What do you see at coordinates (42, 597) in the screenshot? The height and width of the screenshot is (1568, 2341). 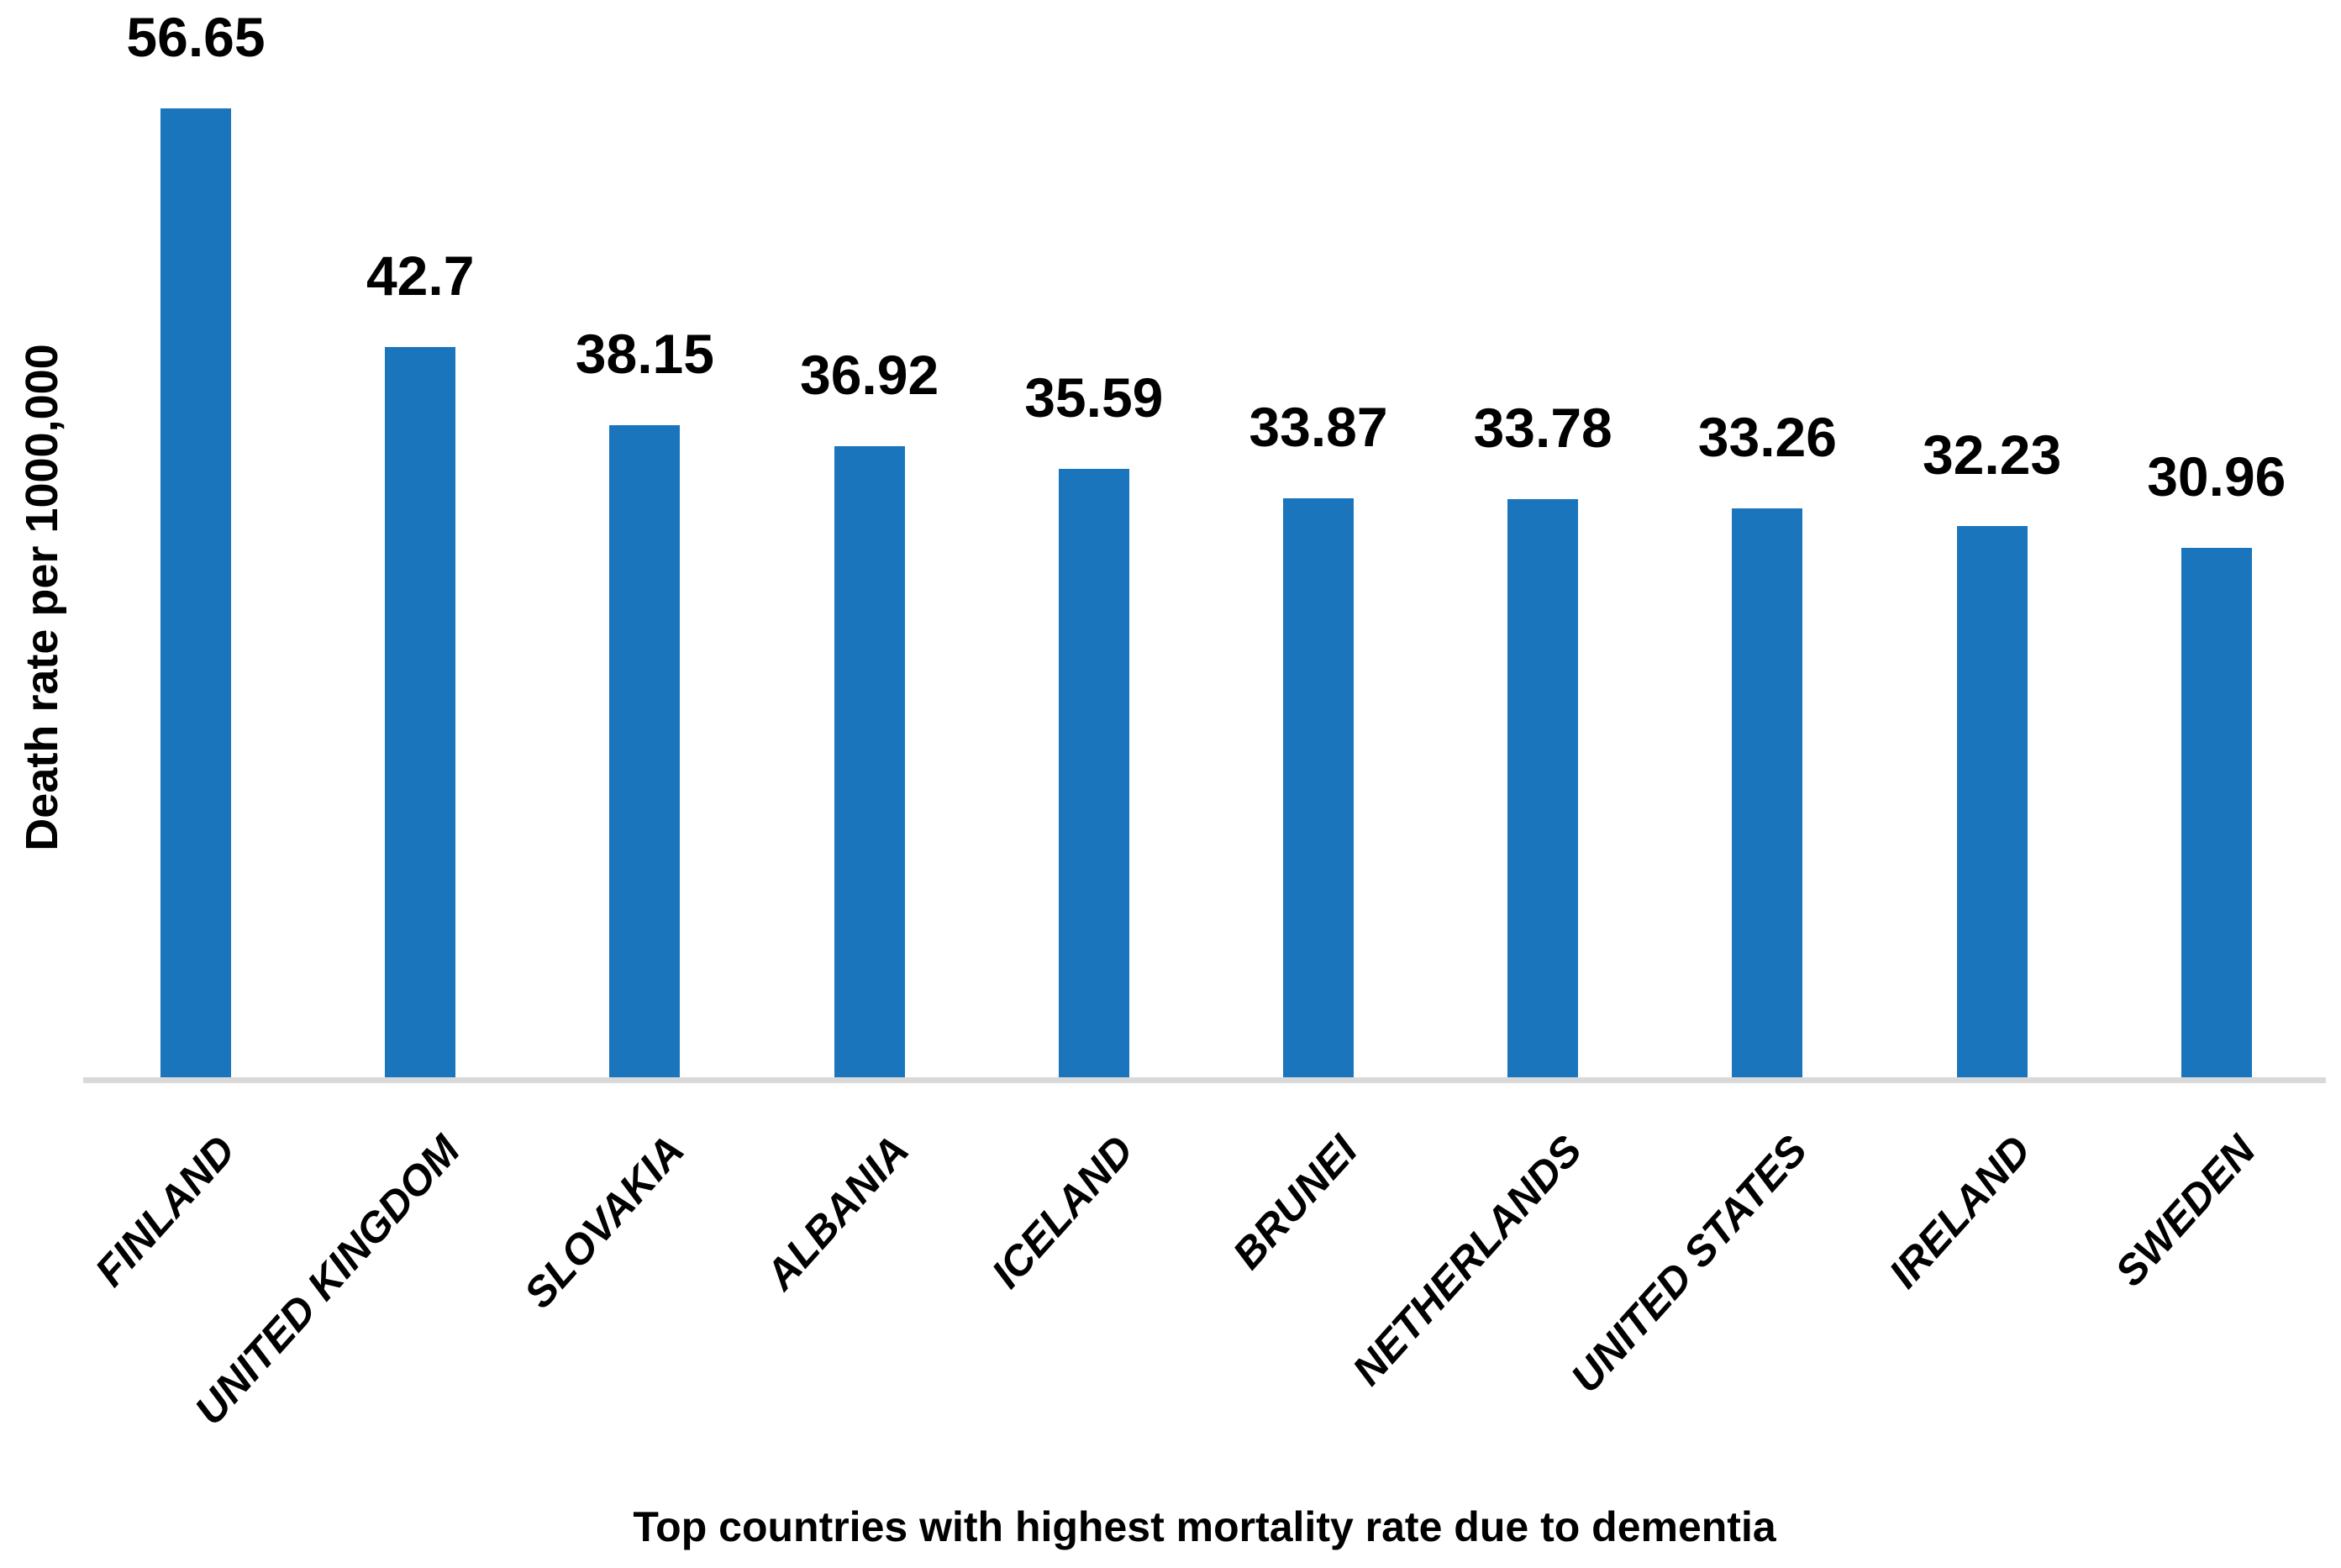 I see `y-axis-title: Death rate per 1000,000` at bounding box center [42, 597].